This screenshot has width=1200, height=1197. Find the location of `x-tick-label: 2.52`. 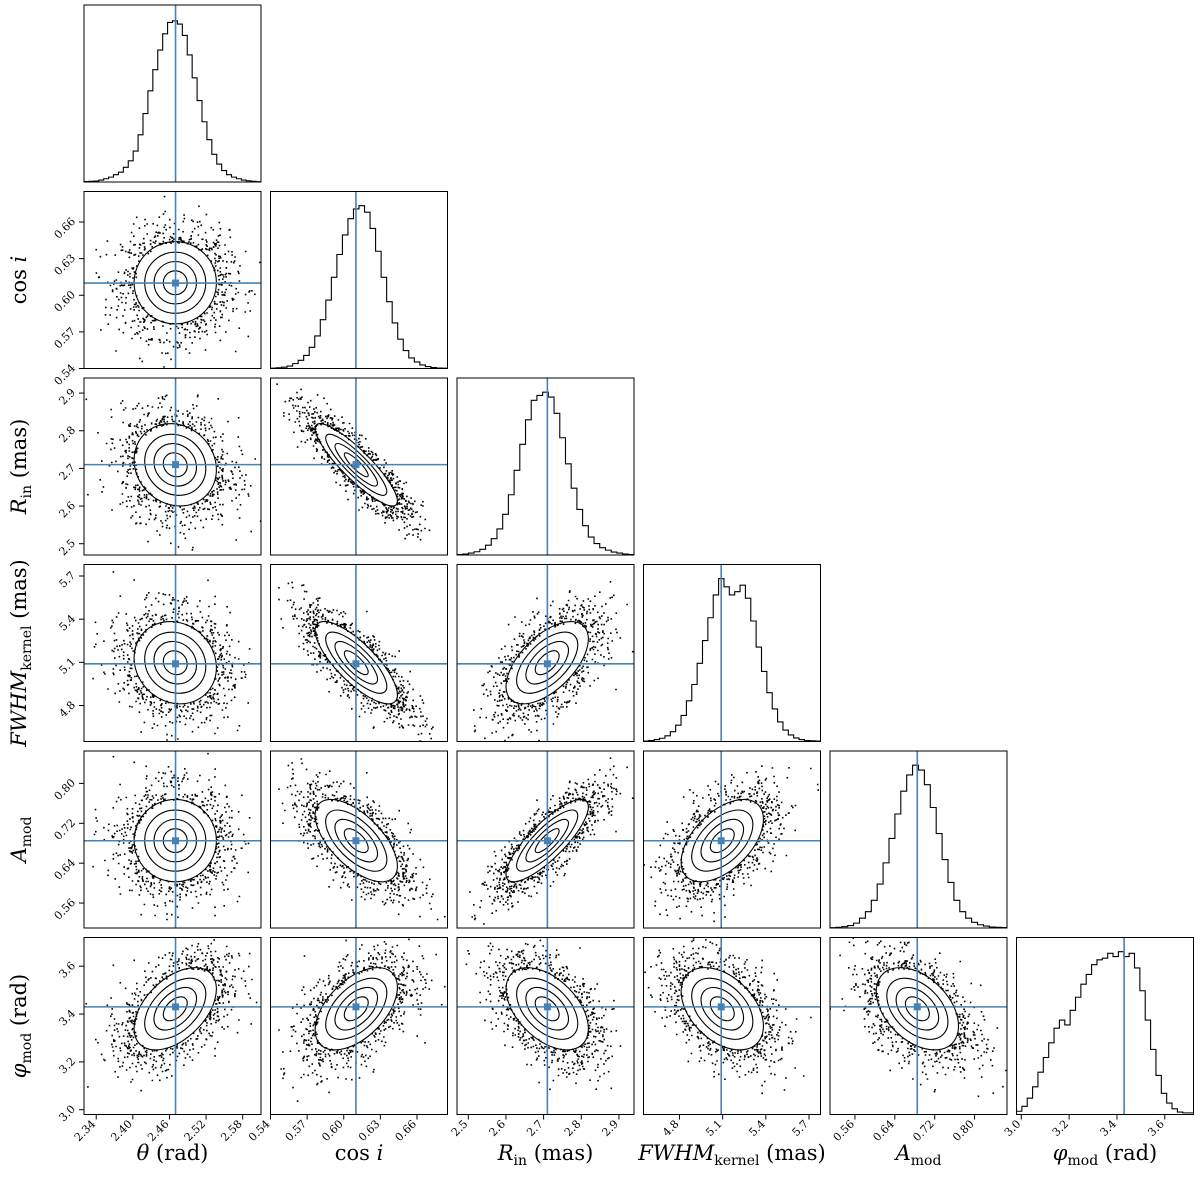

x-tick-label: 2.52 is located at coordinates (195, 1130).